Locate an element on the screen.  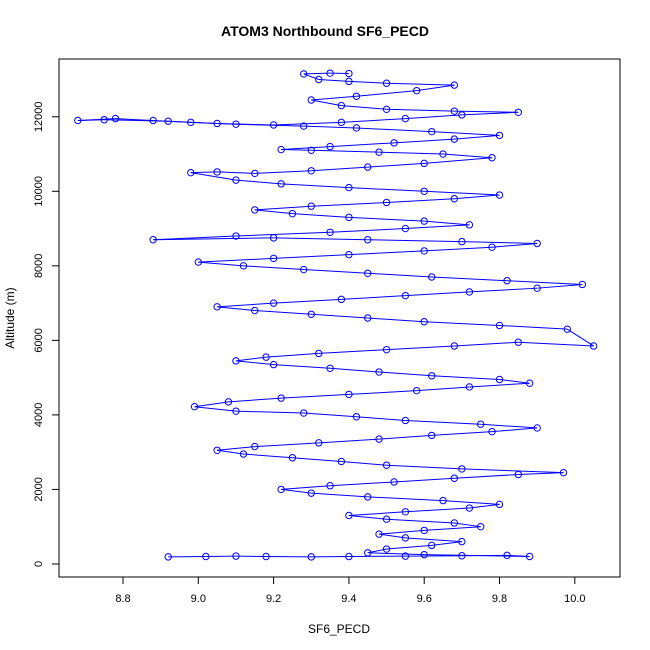
x-tick-label: 9.0 is located at coordinates (198, 599).